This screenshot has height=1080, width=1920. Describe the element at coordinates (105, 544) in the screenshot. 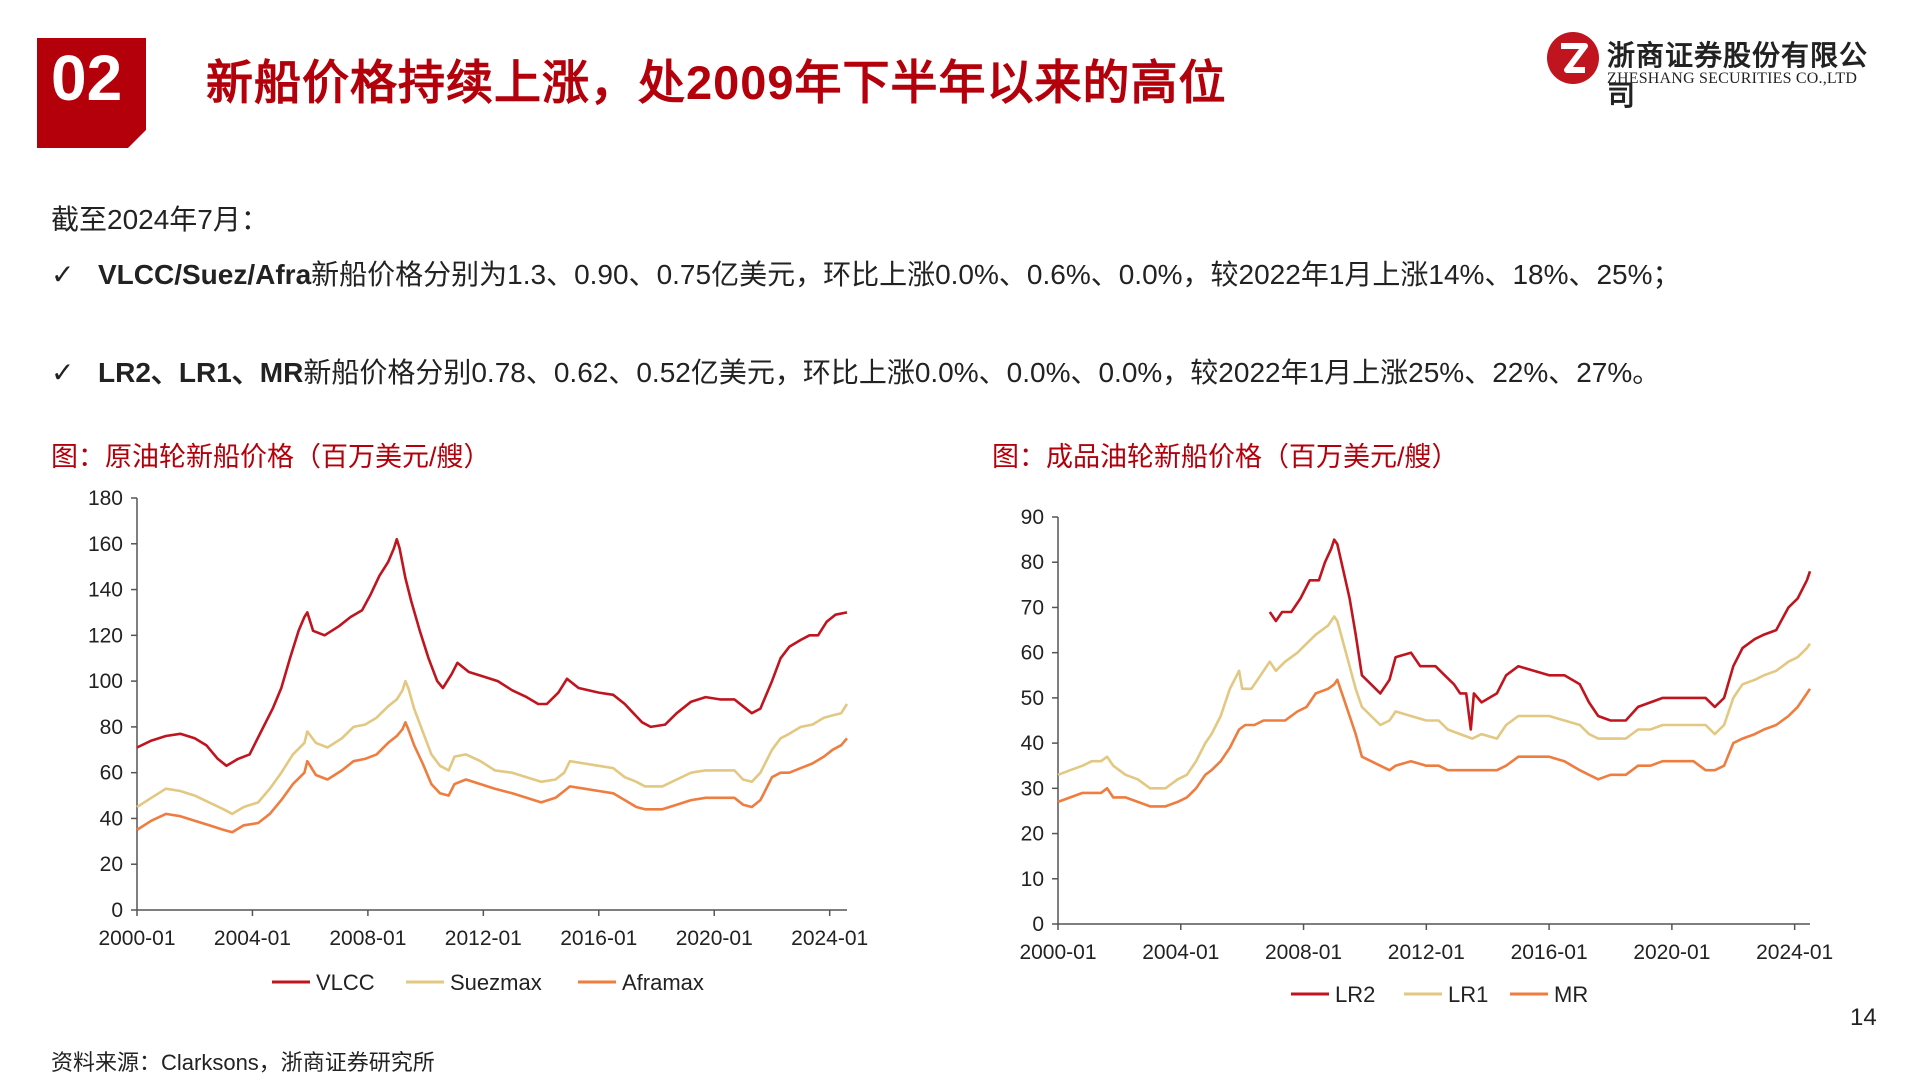

I see `y-tick-label: 160` at that location.